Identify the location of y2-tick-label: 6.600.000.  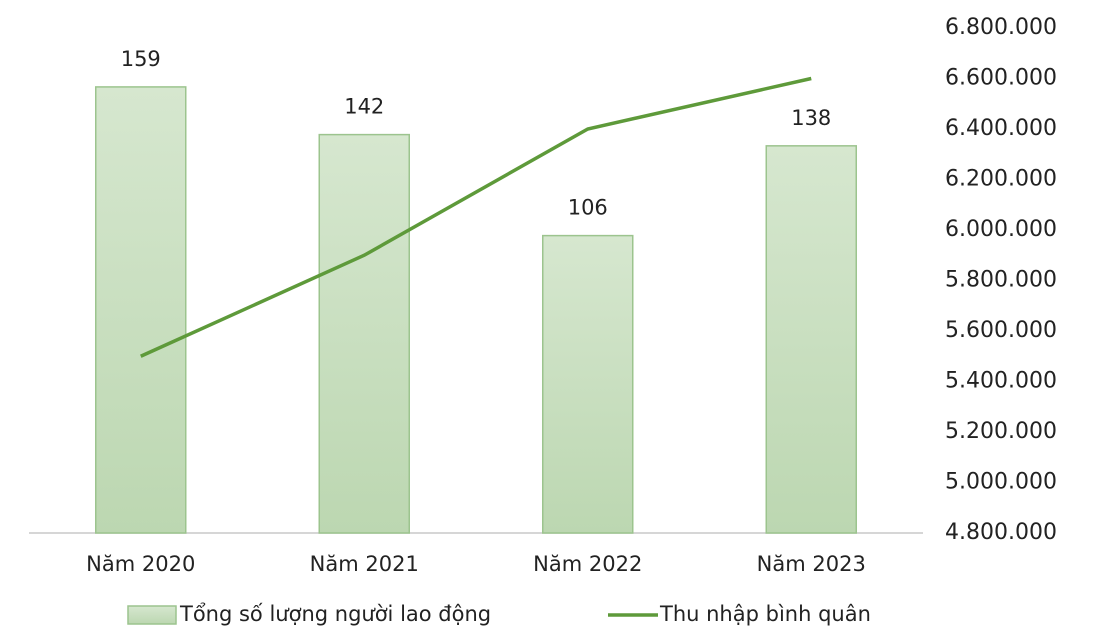
(1001, 78).